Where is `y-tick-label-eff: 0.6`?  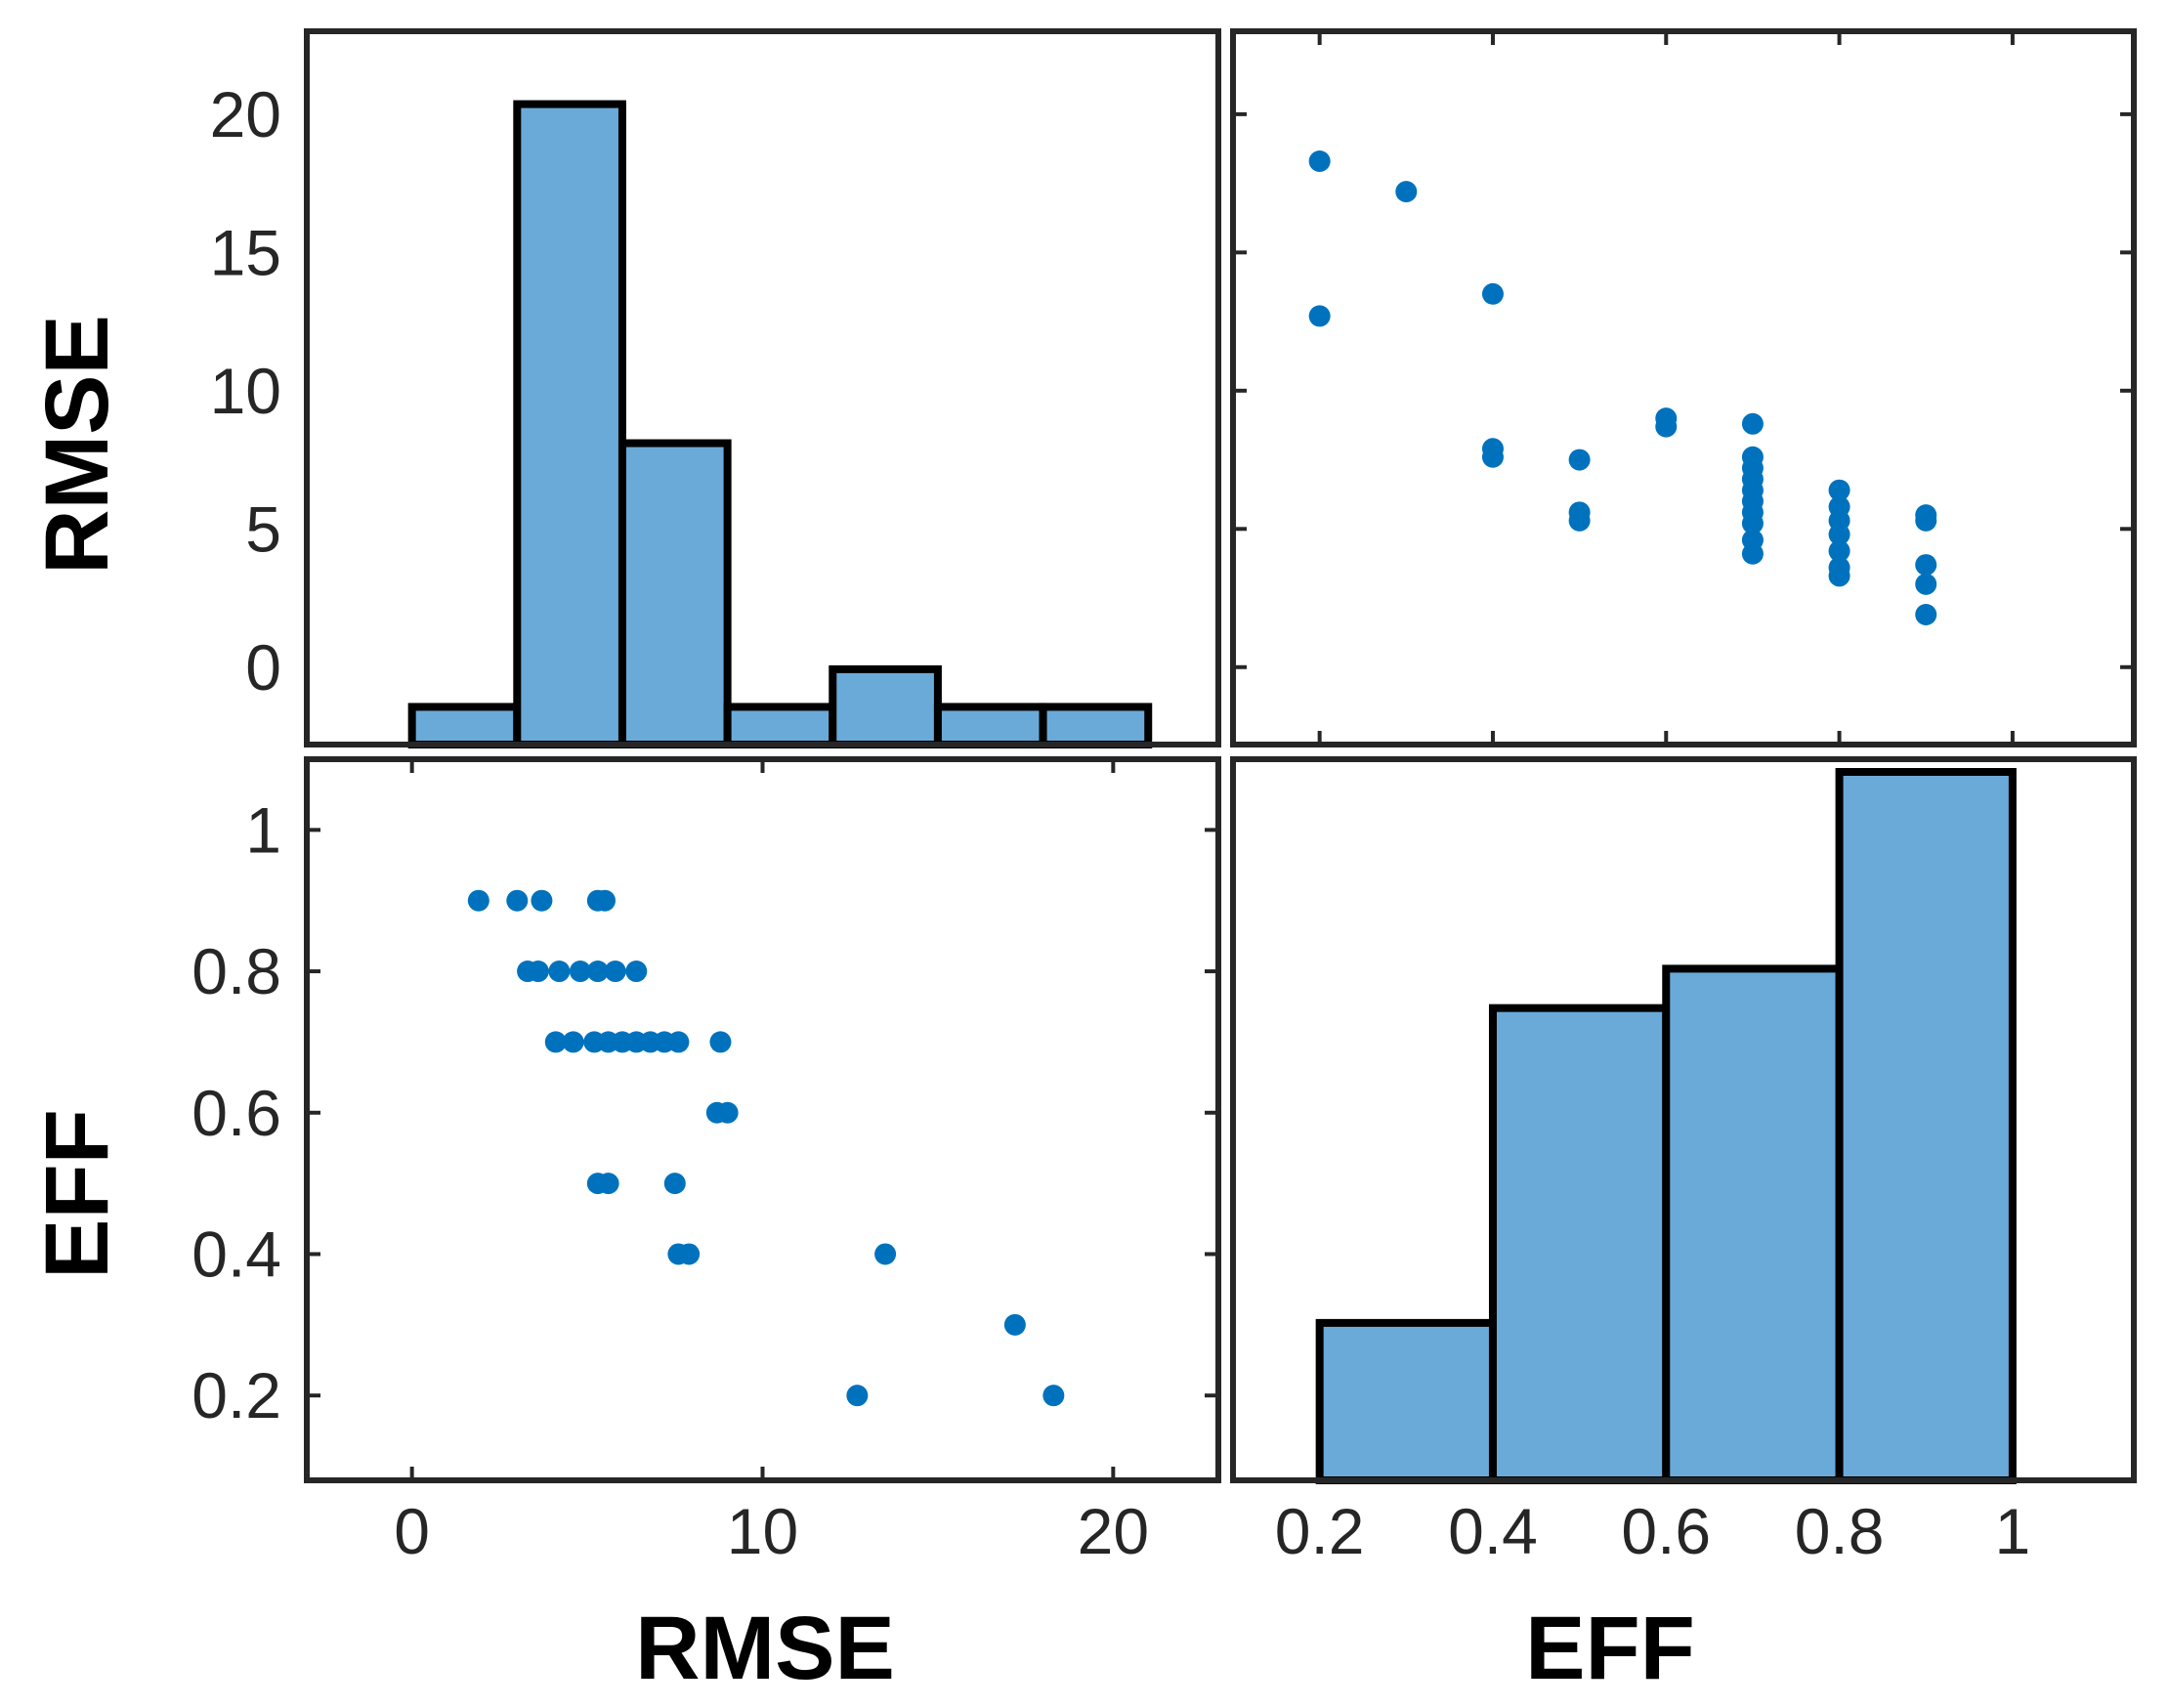
y-tick-label-eff: 0.6 is located at coordinates (236, 1113).